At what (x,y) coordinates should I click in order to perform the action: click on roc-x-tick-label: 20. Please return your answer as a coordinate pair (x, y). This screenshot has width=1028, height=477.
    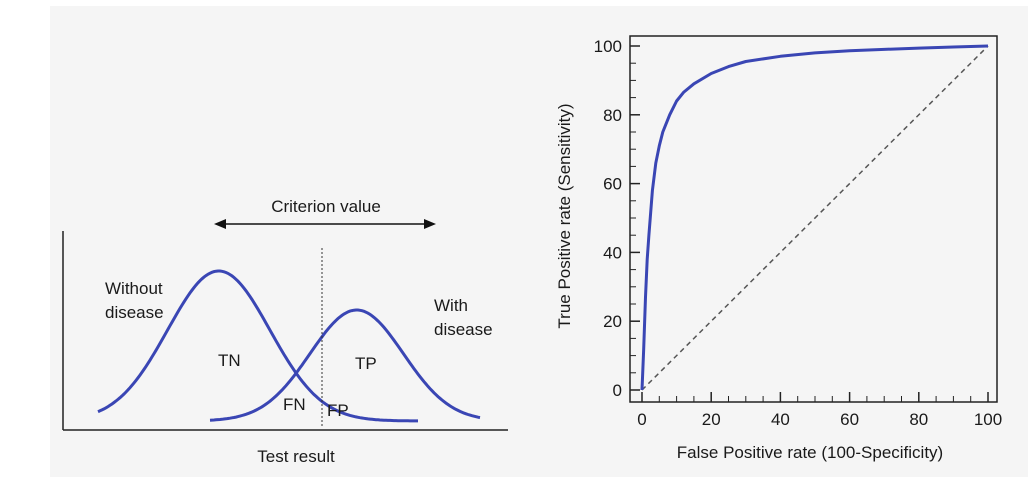
    Looking at the image, I should click on (711, 419).